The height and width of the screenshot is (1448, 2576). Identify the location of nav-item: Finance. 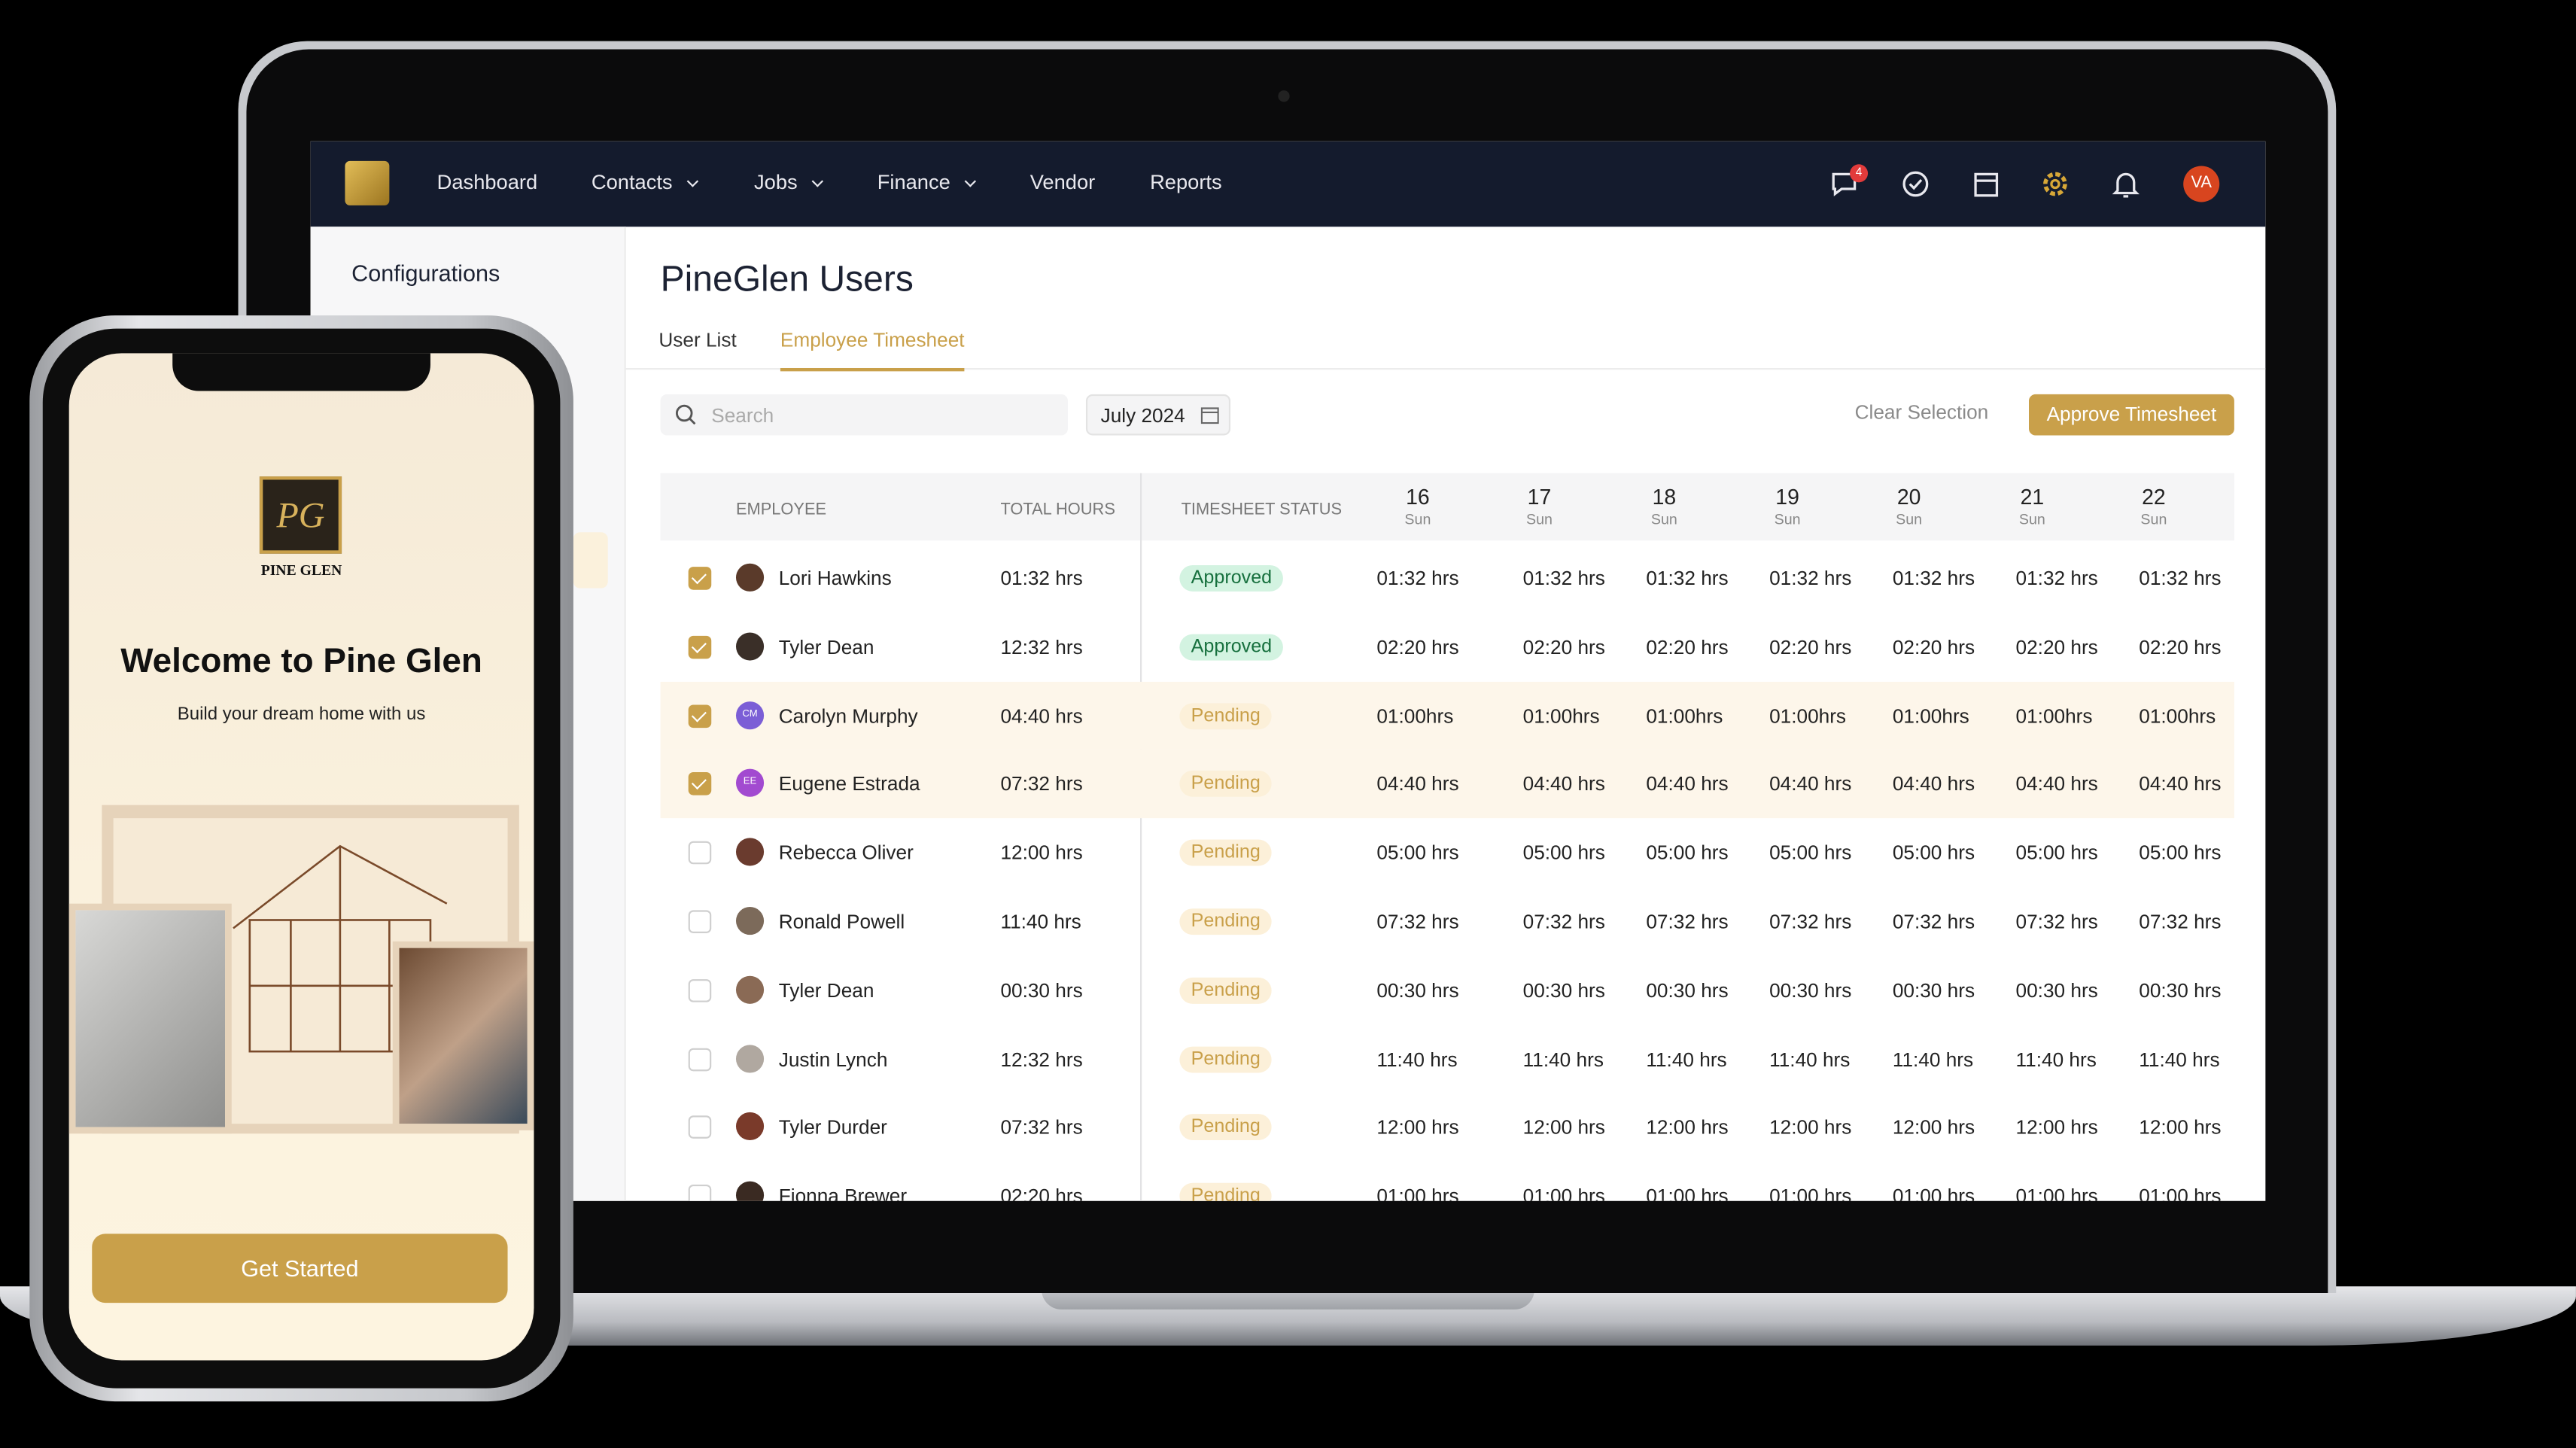
(927, 183).